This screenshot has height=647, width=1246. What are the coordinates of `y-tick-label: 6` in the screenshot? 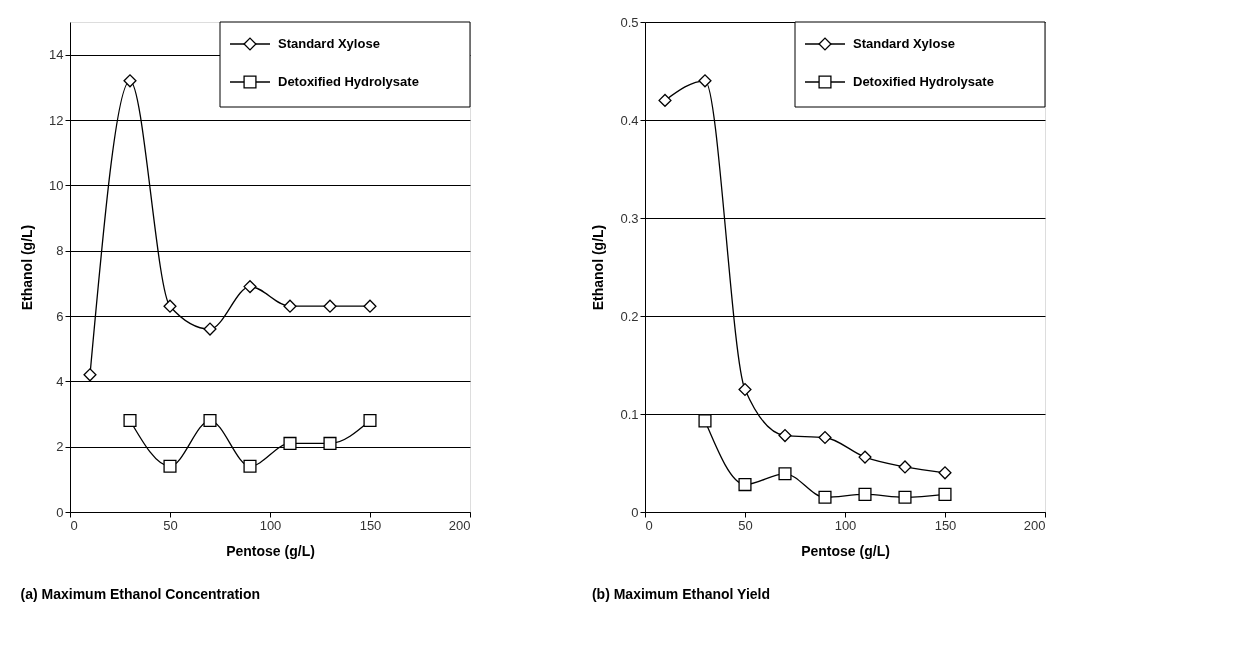 It's located at (60, 316).